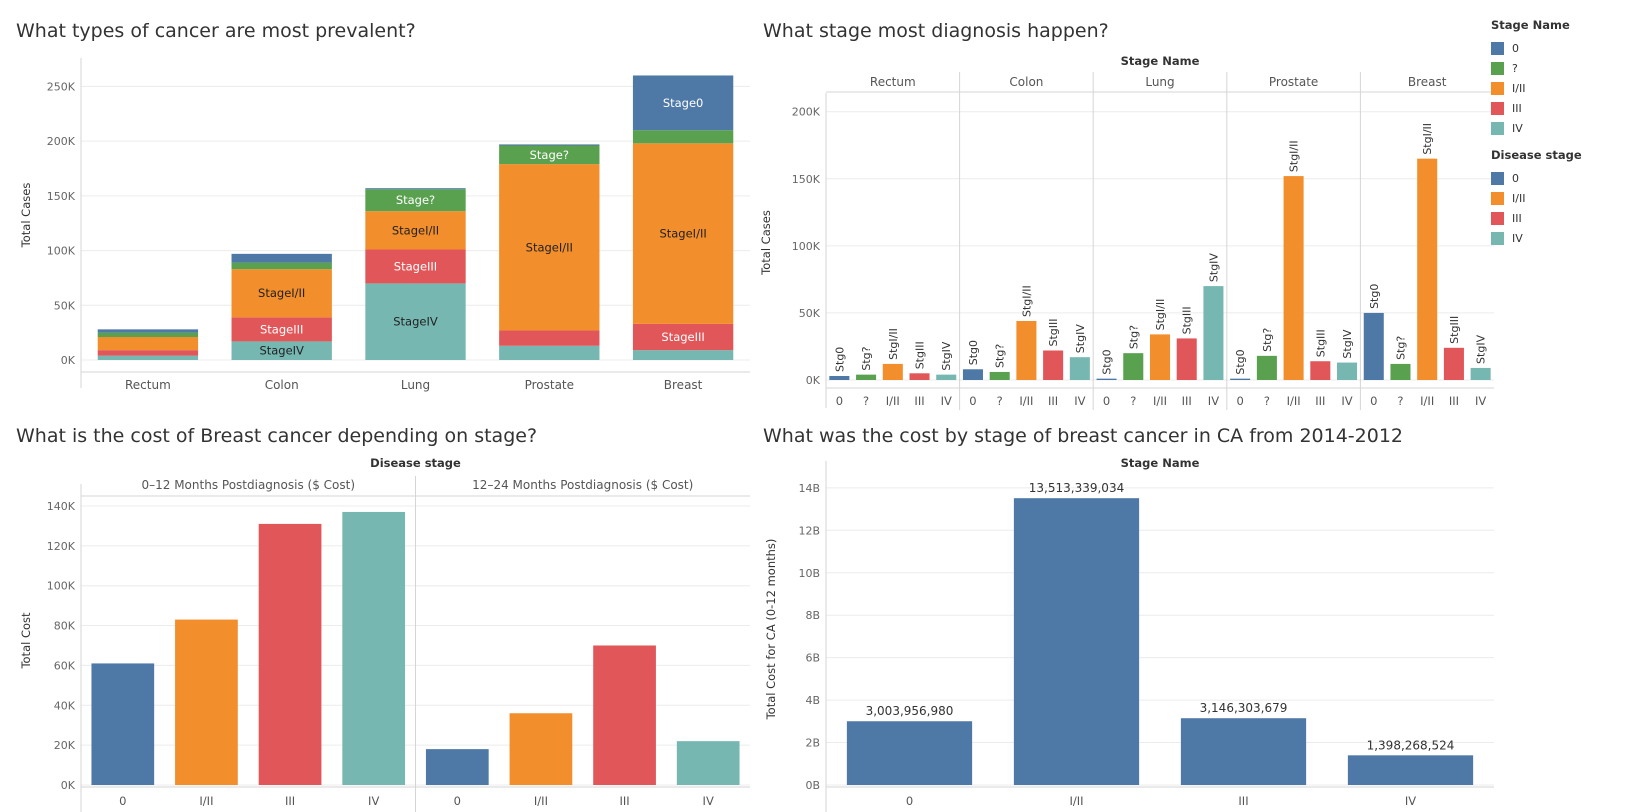 Image resolution: width=1649 pixels, height=812 pixels. What do you see at coordinates (1481, 349) in the screenshot?
I see `bar-label-breast-stage-4: StgIV` at bounding box center [1481, 349].